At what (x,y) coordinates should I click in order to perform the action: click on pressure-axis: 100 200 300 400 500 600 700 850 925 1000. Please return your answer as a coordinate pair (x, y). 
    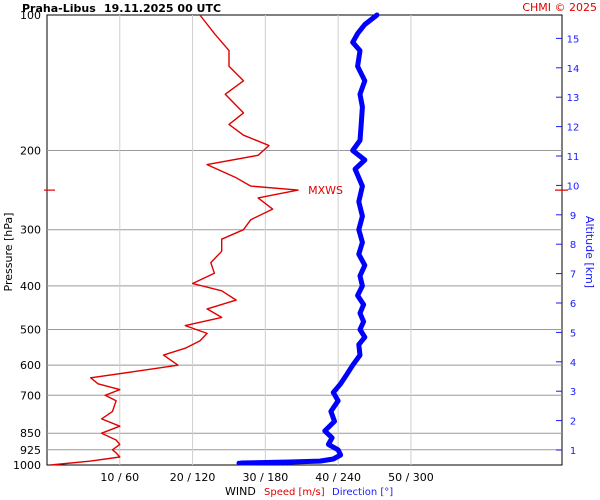
    Looking at the image, I should click on (27, 240).